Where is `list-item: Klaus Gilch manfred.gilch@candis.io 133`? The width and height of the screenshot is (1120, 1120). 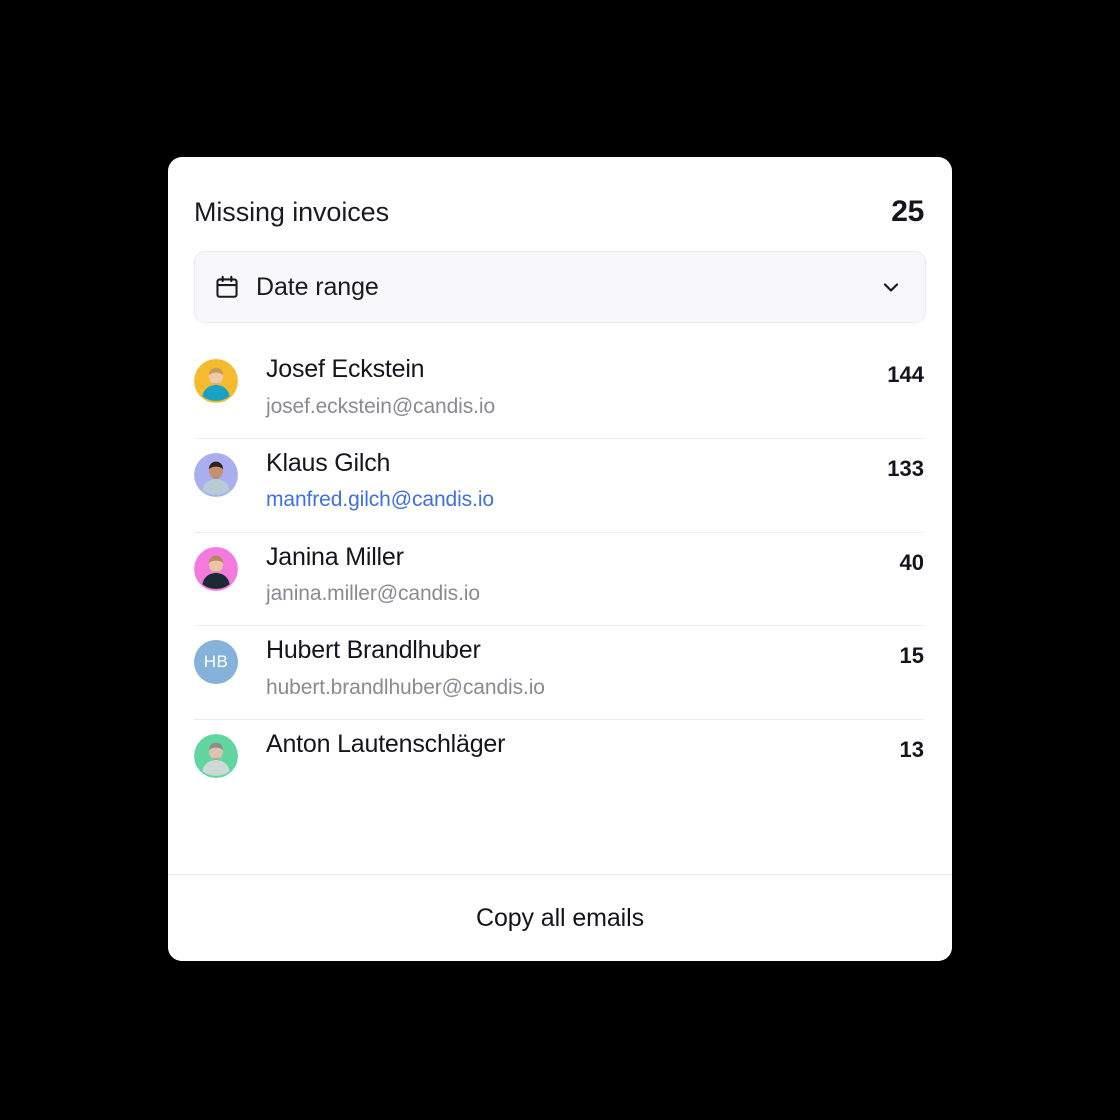
list-item: Klaus Gilch manfred.gilch@candis.io 133 is located at coordinates (559, 486).